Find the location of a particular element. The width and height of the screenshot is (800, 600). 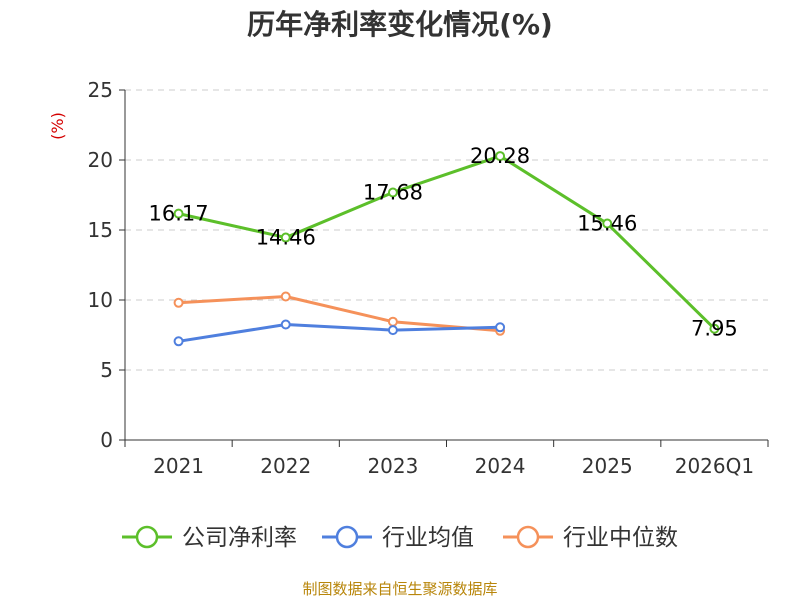

legend-label-0: 公司净利率 is located at coordinates (239, 538).